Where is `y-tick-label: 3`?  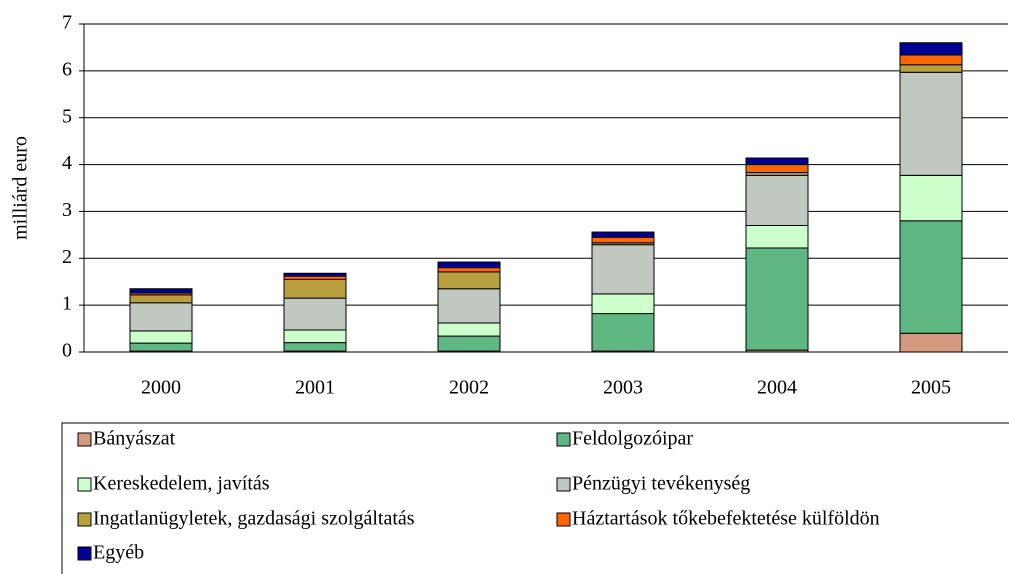
y-tick-label: 3 is located at coordinates (67, 210).